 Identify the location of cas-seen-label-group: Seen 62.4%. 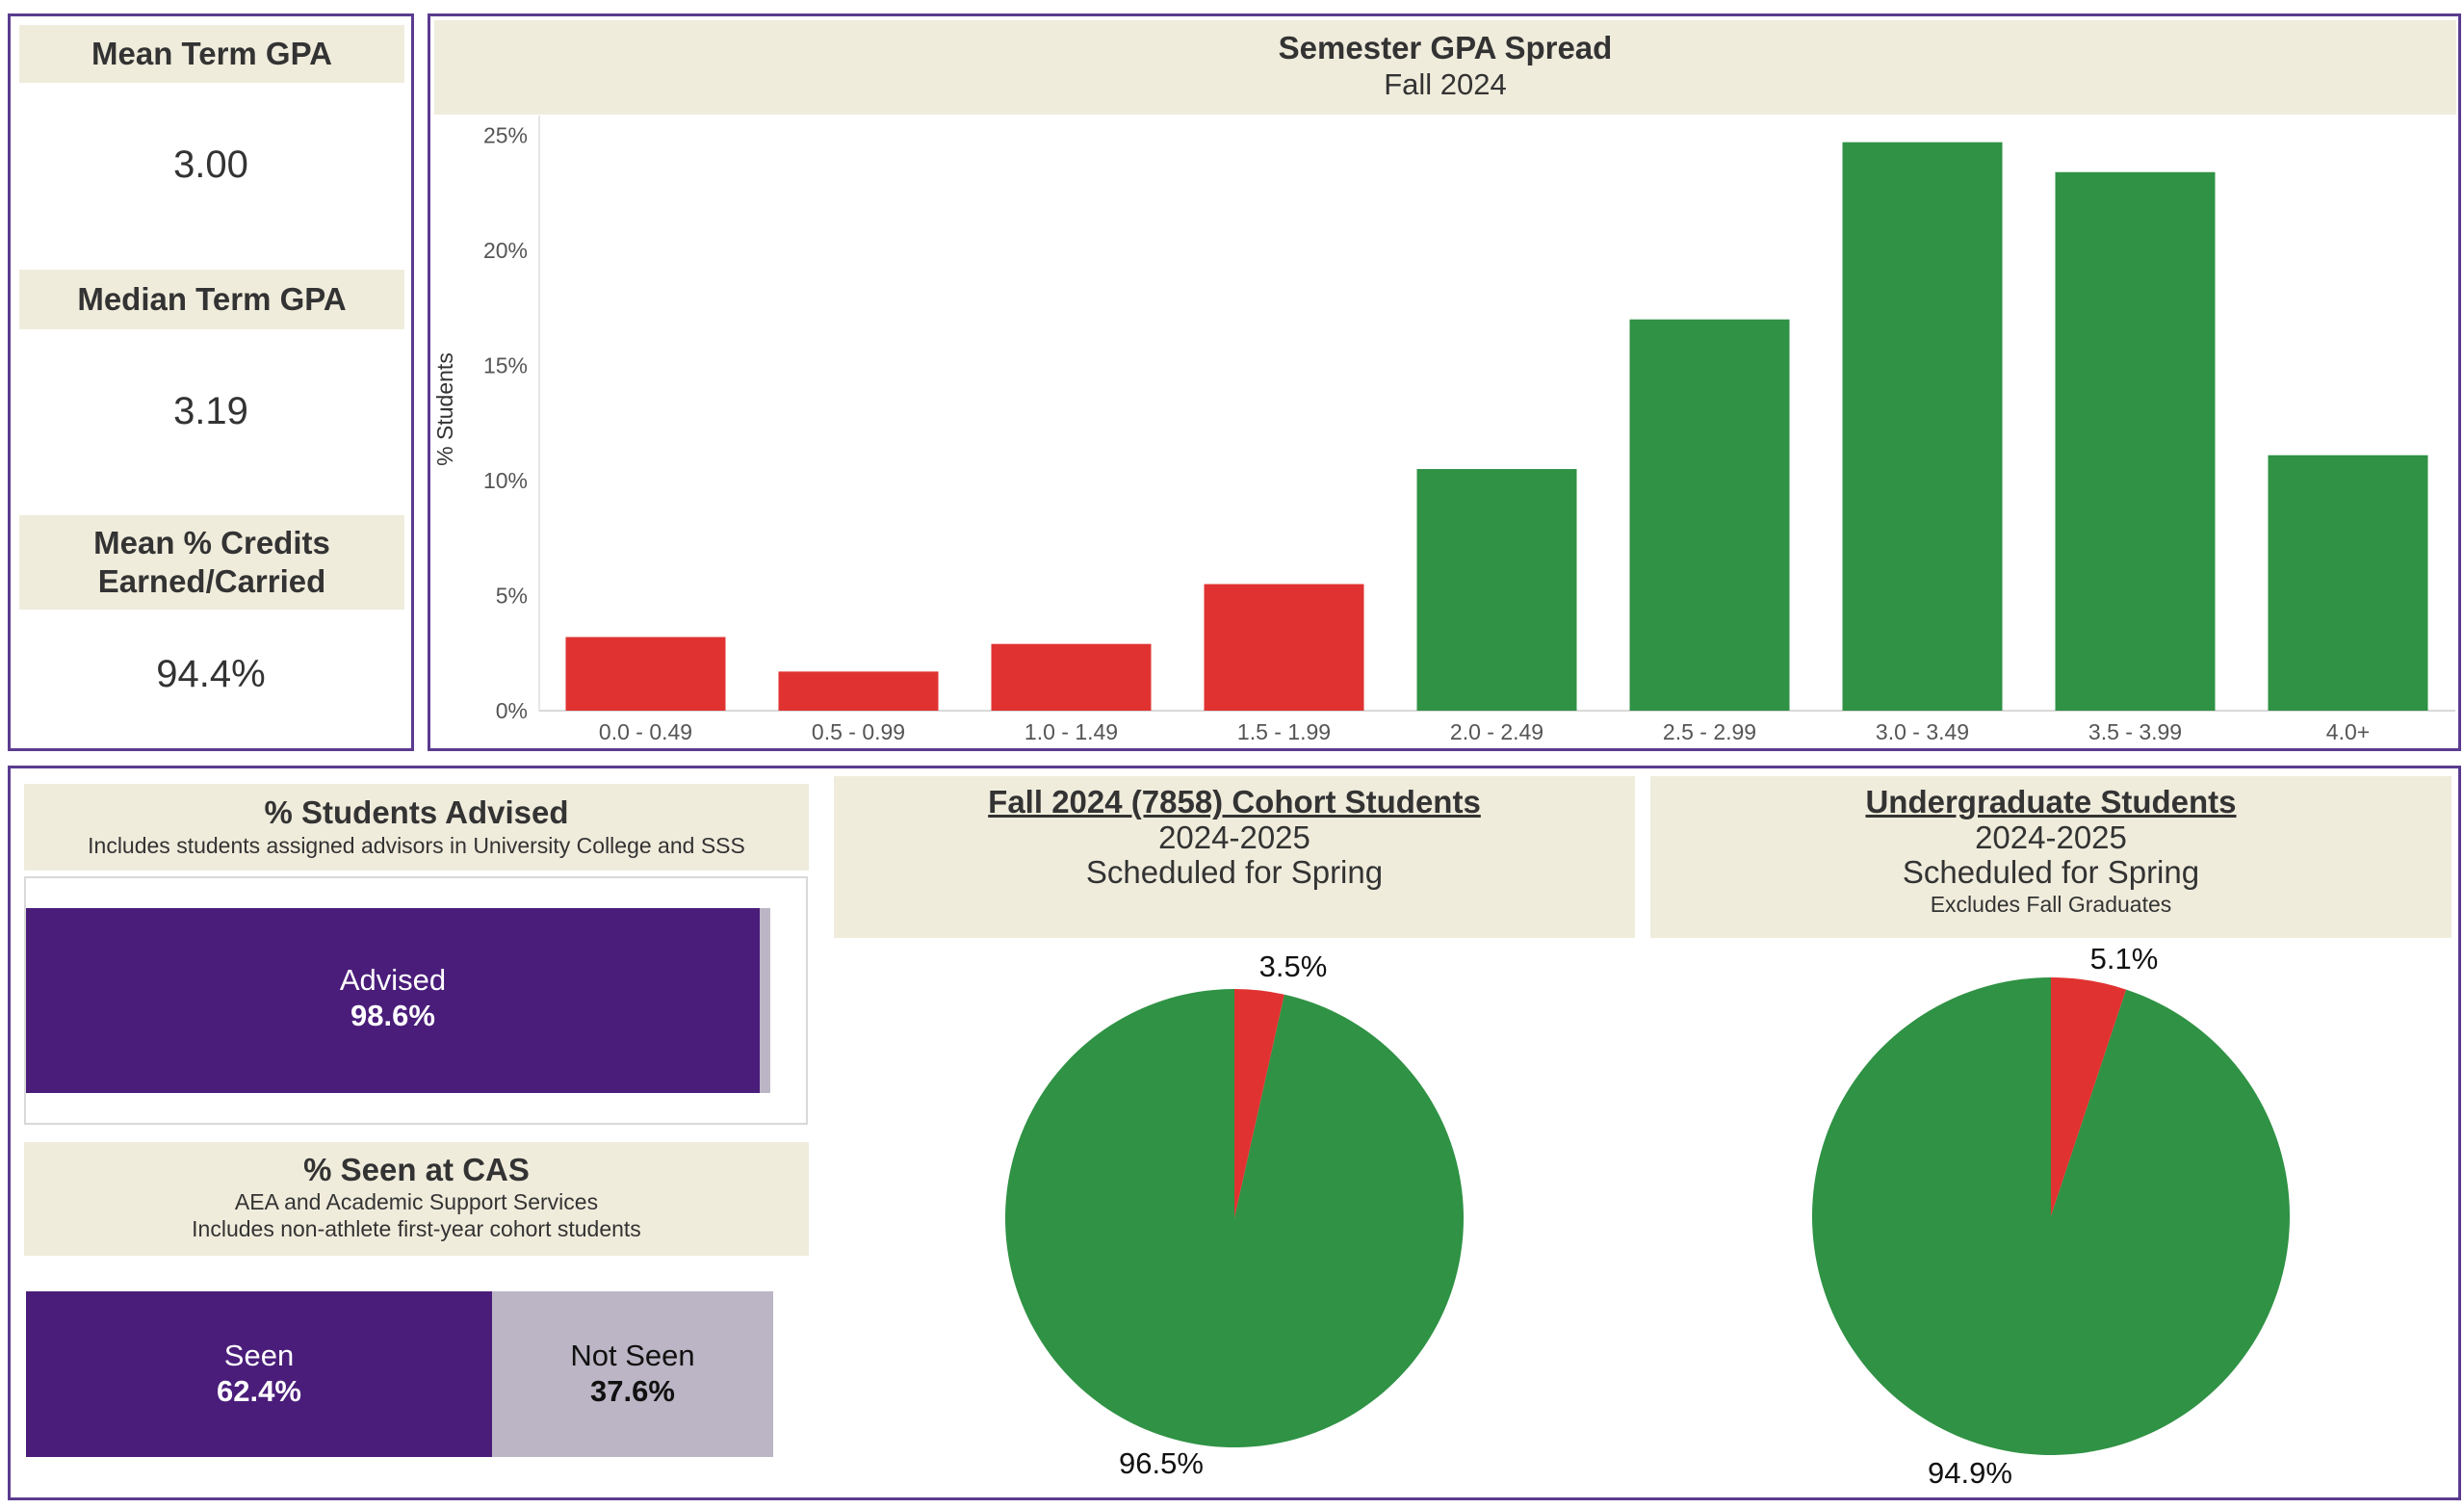
(259, 1373).